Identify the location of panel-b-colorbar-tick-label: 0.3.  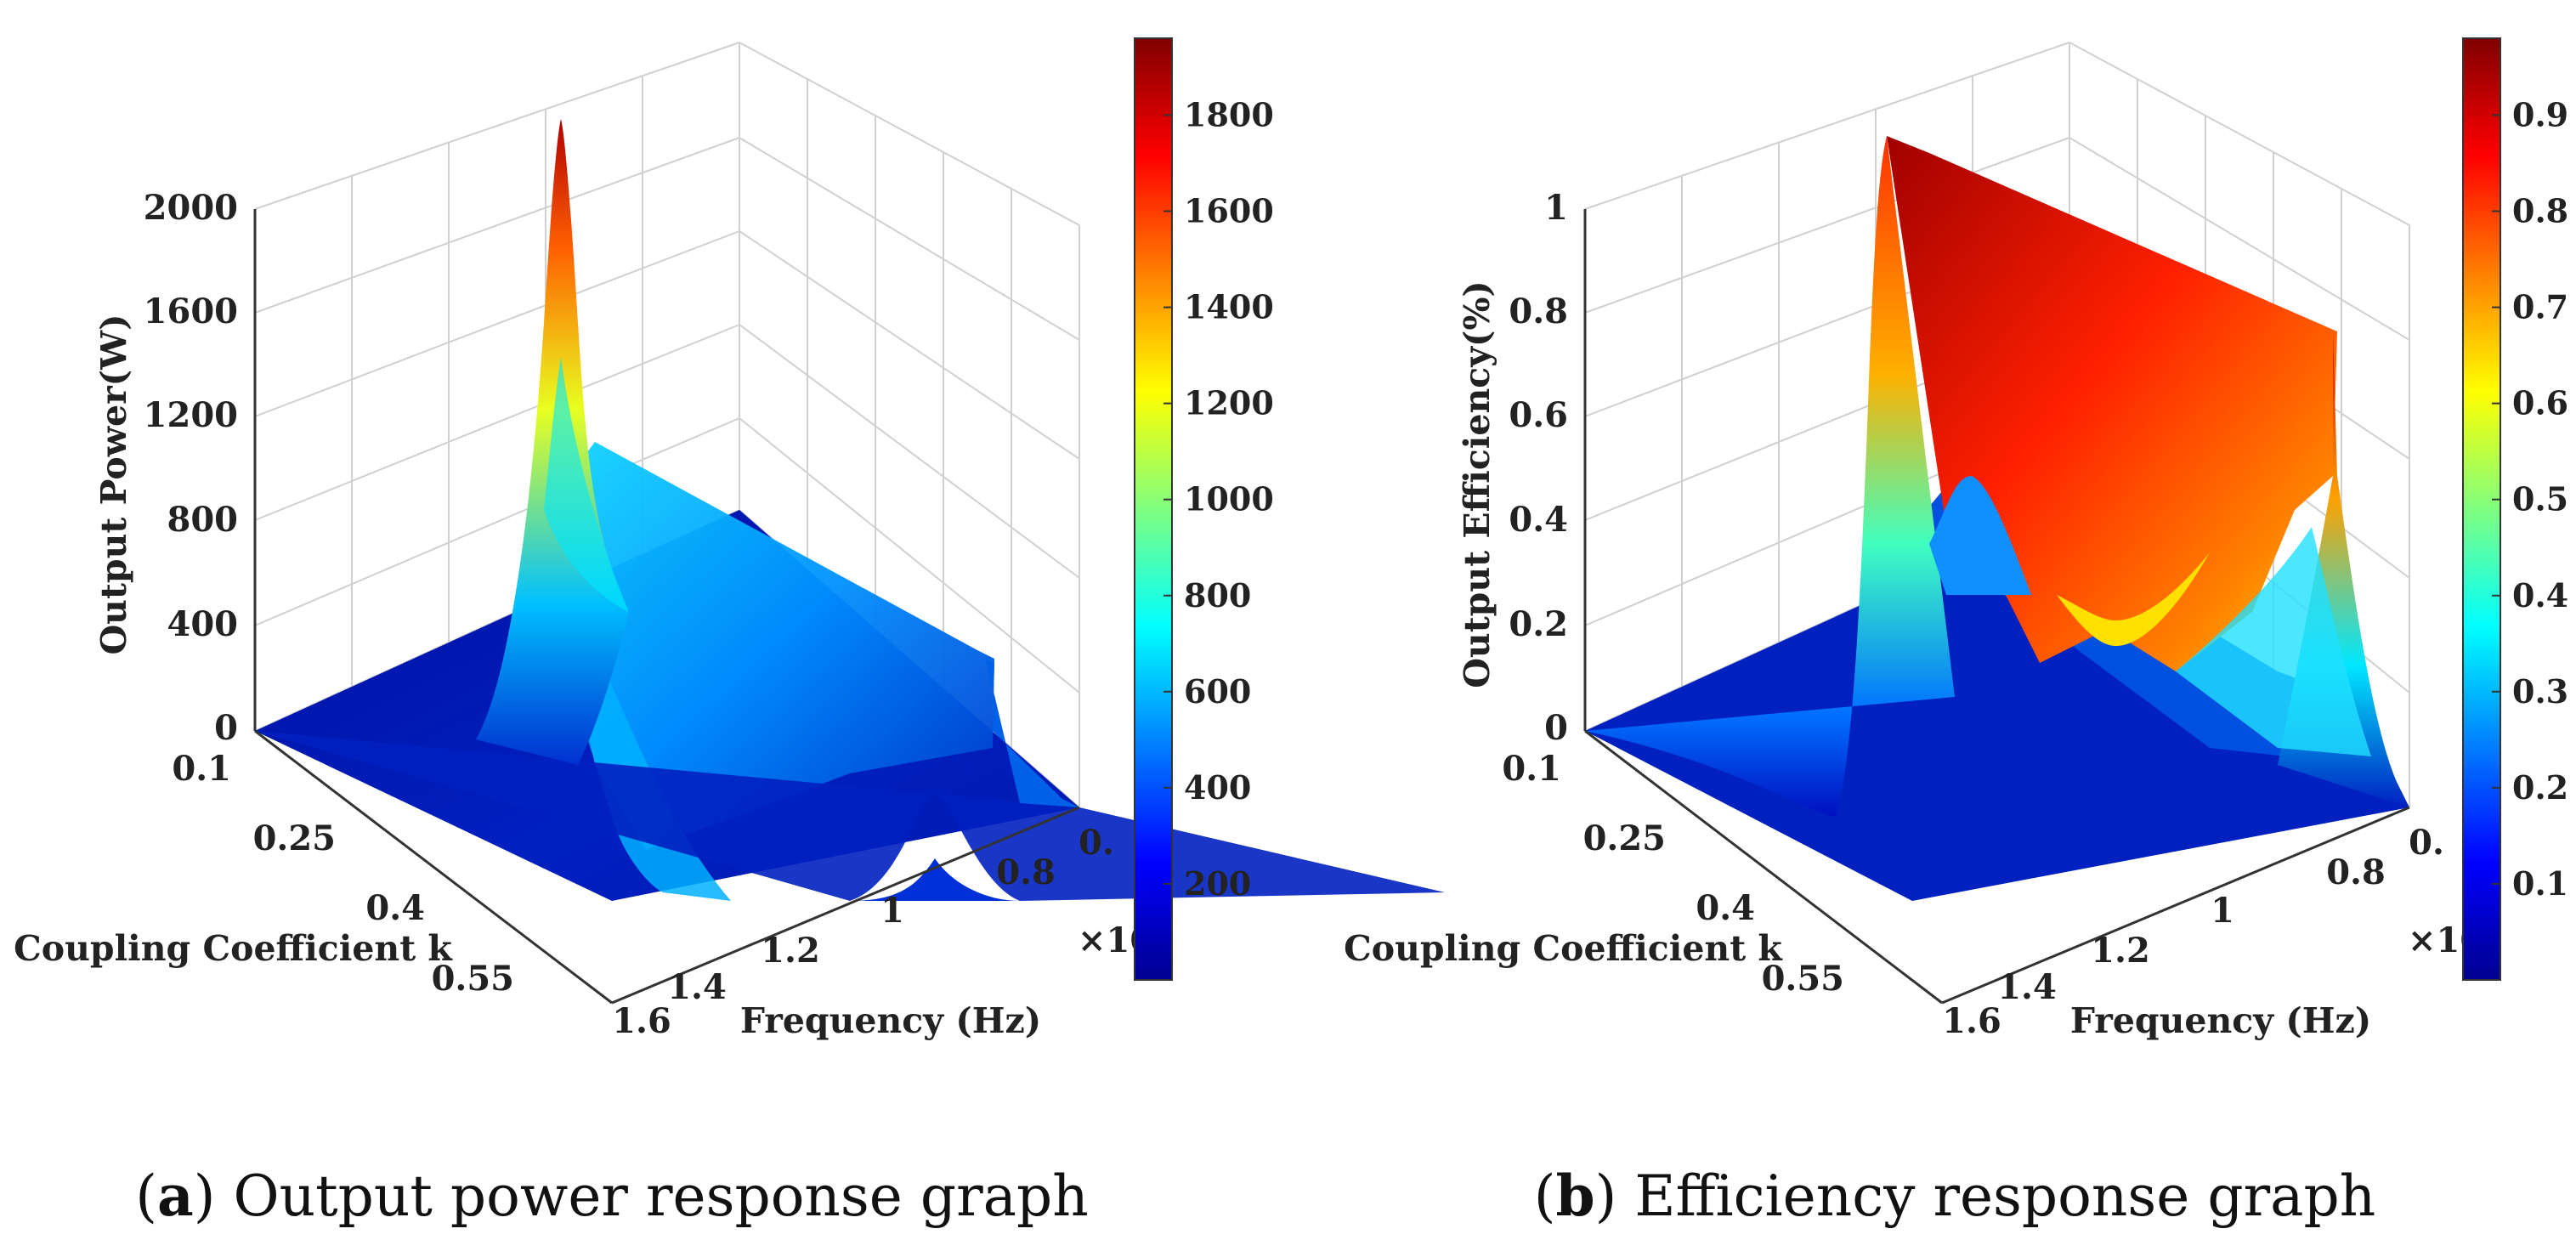
(2540, 691).